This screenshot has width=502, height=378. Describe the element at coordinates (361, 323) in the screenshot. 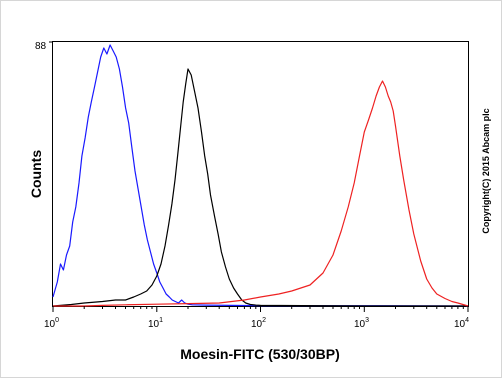

I see `x-tick-label-3: 10³` at that location.